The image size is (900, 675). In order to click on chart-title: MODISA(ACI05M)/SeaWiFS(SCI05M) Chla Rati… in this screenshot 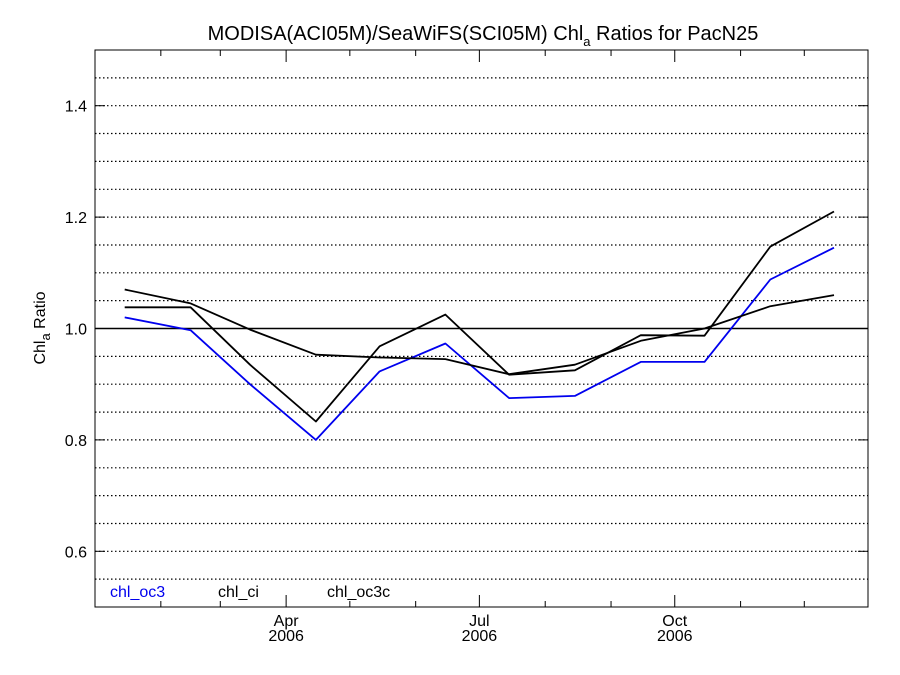, I will do `click(483, 36)`.